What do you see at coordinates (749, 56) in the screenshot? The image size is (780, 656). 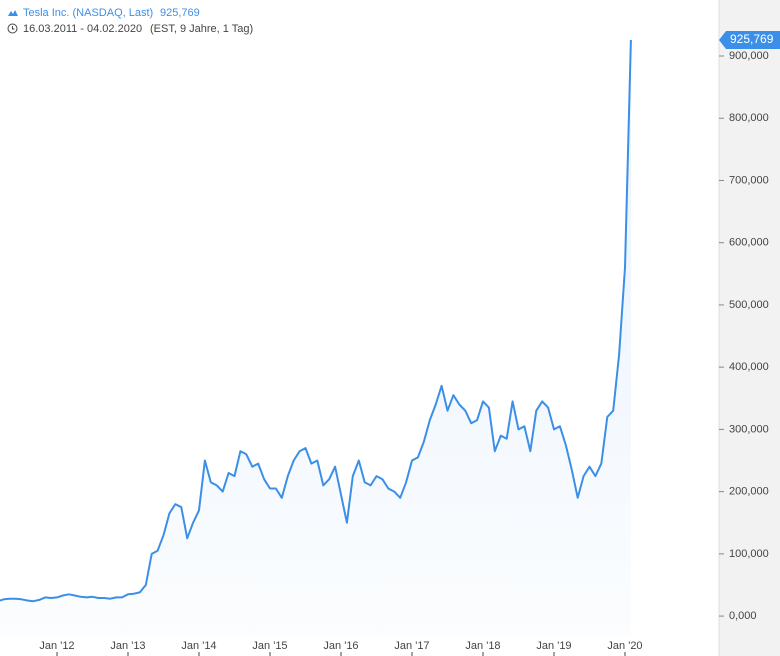 I see `y-tick-label: 900,000` at bounding box center [749, 56].